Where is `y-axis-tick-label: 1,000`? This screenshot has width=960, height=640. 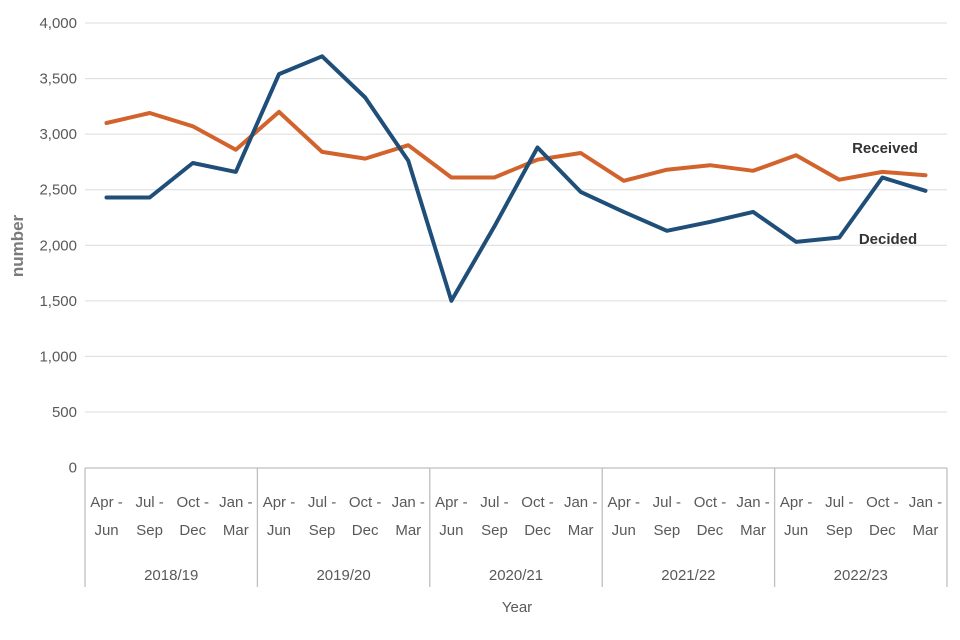
y-axis-tick-label: 1,000 is located at coordinates (58, 356).